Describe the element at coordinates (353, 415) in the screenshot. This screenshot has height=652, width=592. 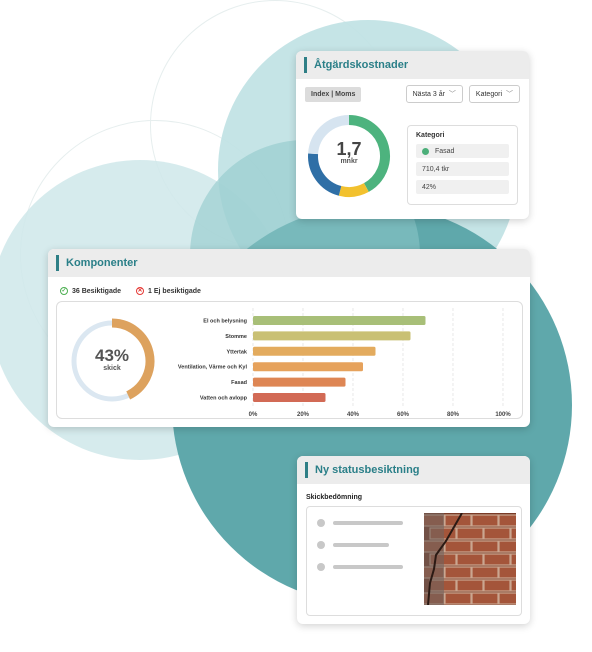
I see `x-tick-label: 40%` at that location.